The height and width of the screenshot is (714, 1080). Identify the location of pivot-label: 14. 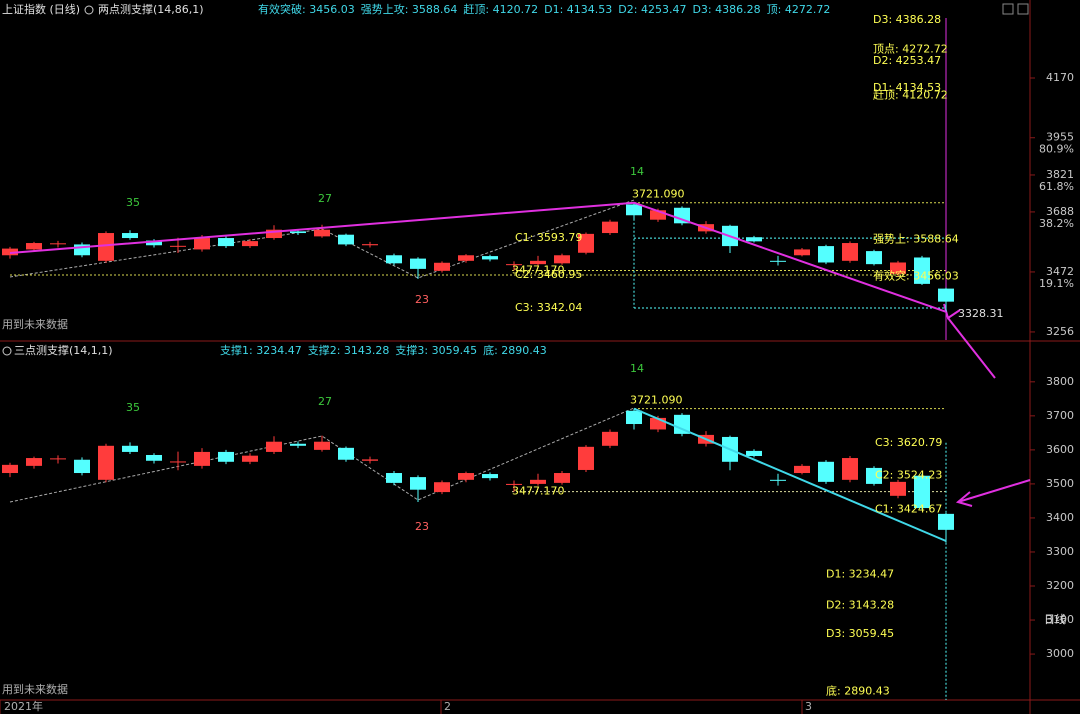
(637, 368).